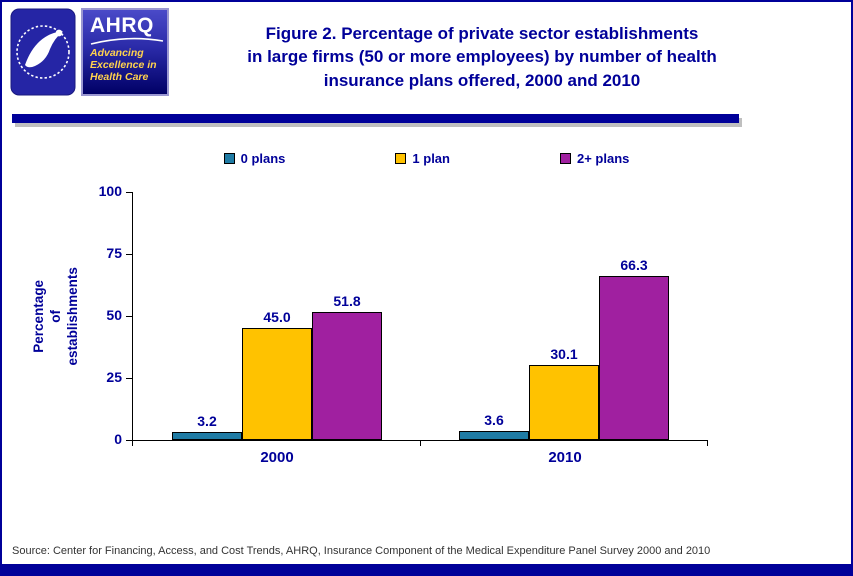 This screenshot has height=576, width=853. Describe the element at coordinates (127, 41) in the screenshot. I see `ahrq-swoosh-icon` at that location.